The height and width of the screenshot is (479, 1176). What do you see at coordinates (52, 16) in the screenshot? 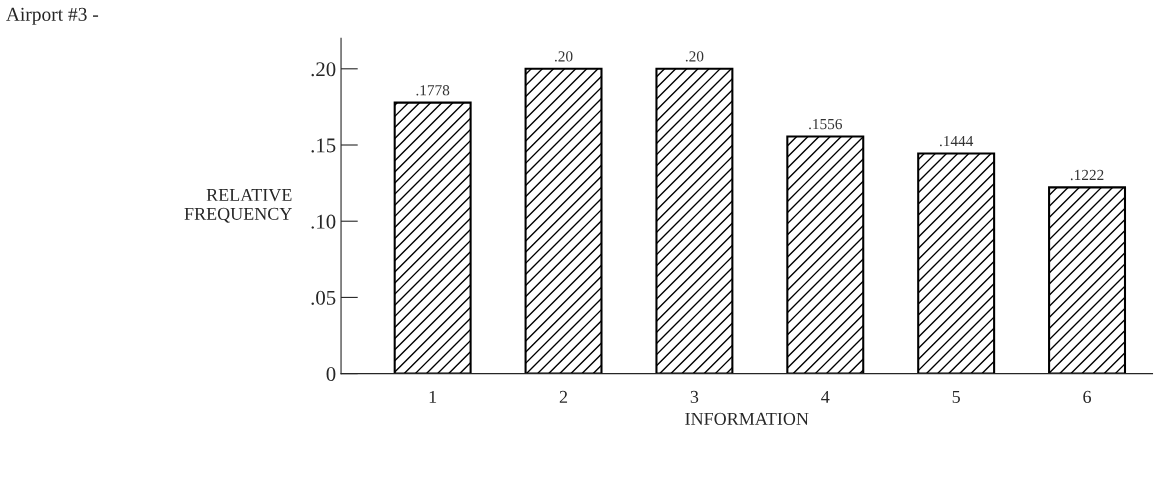
I see `text: Airport #3 -` at bounding box center [52, 16].